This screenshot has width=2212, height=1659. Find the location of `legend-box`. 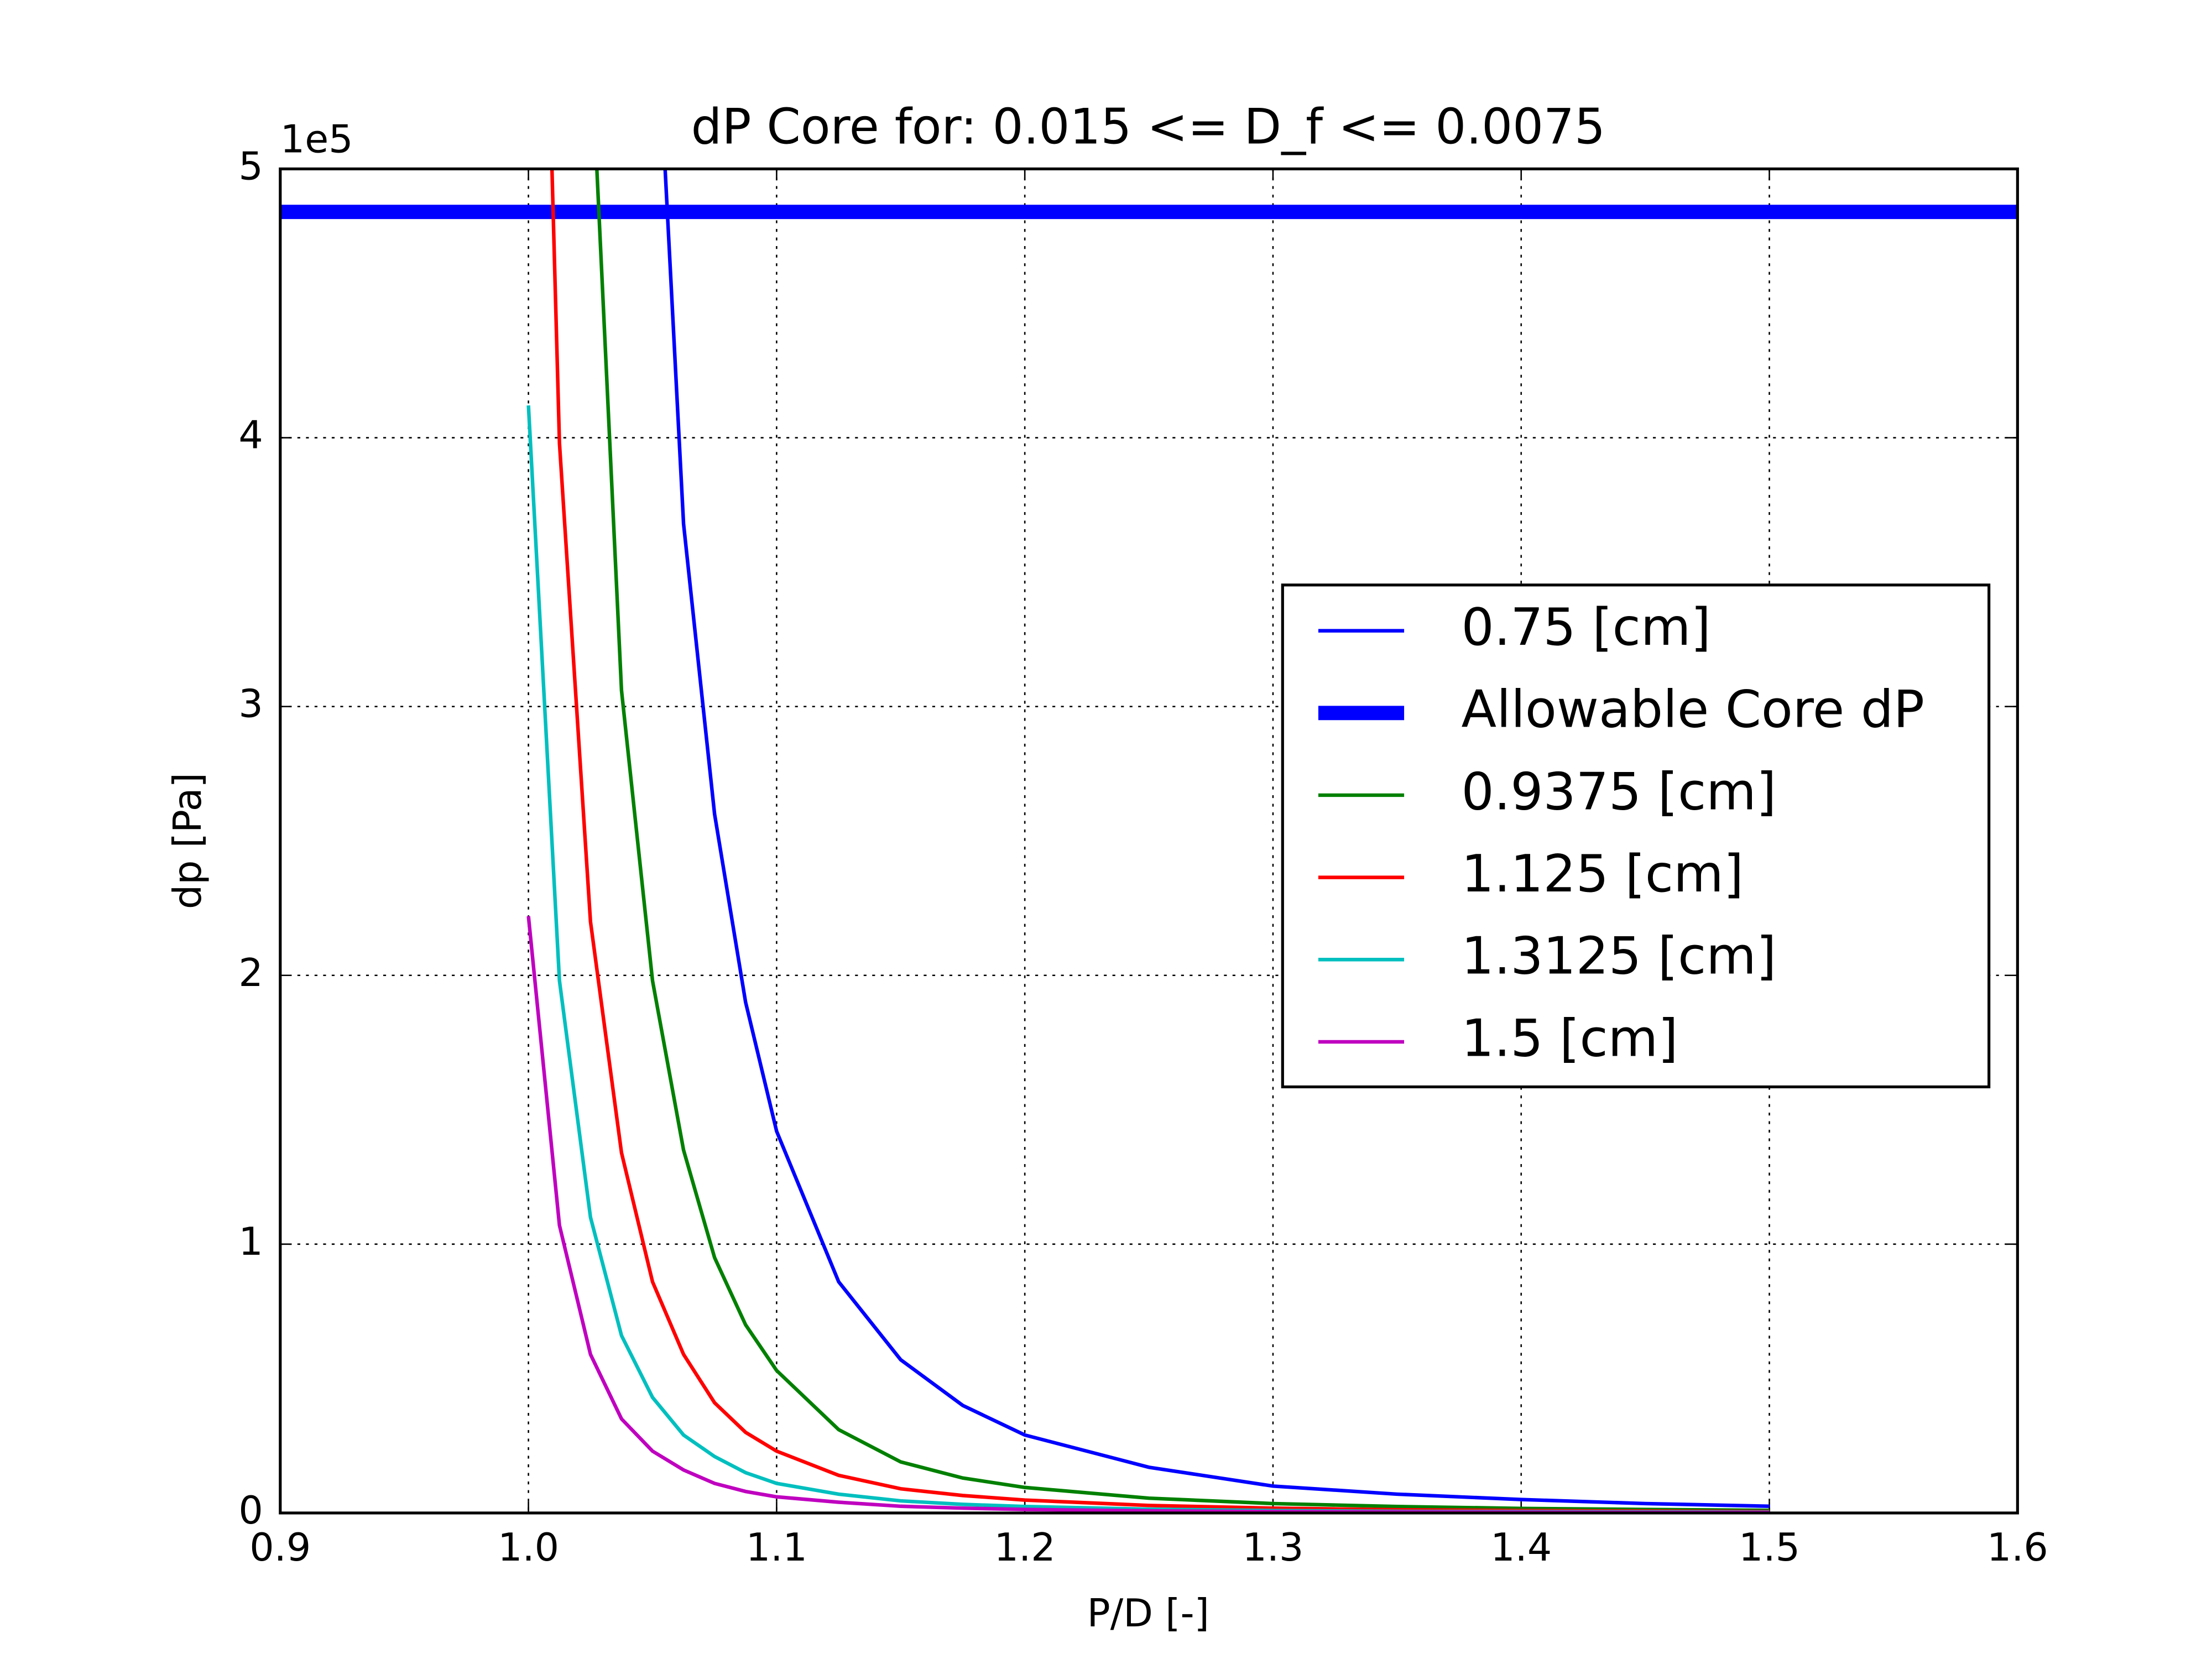

legend-box is located at coordinates (1636, 836).